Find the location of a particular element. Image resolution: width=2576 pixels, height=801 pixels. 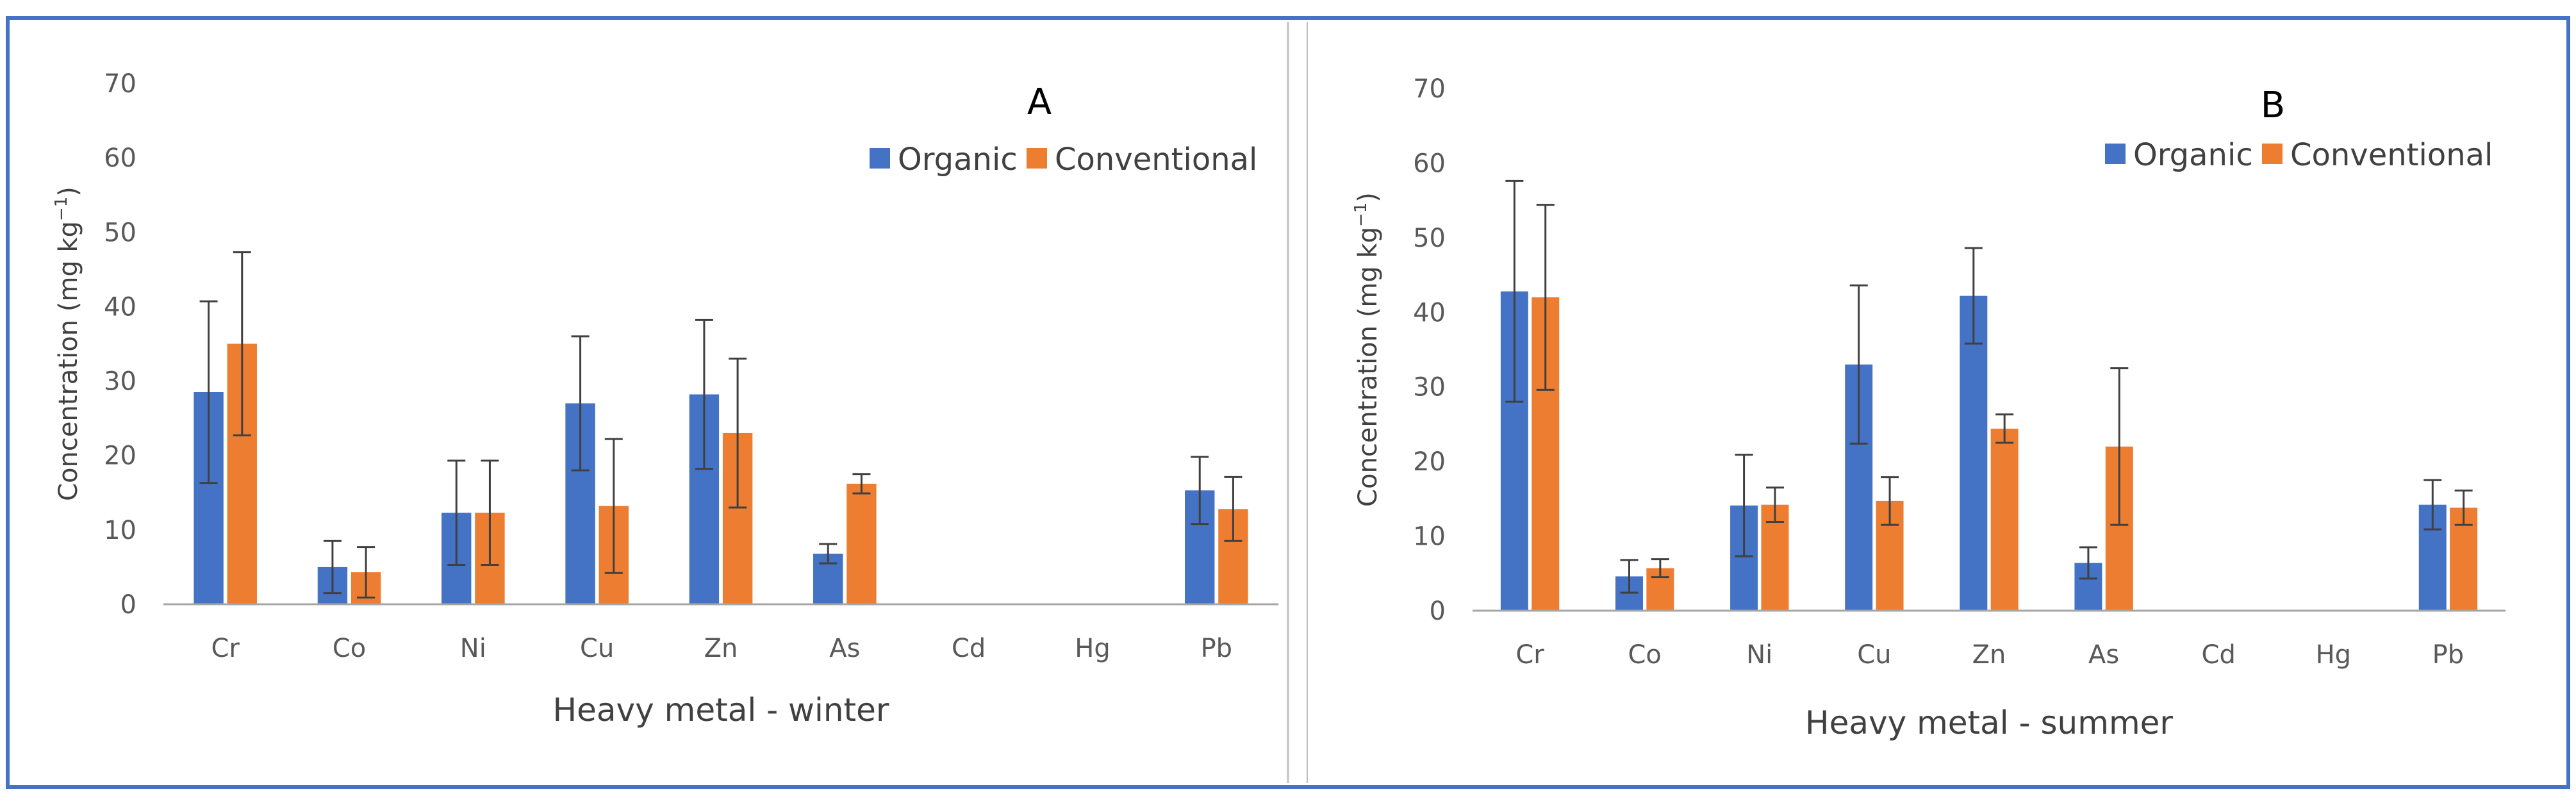

x-axis-title: Heavy metal - winter is located at coordinates (721, 710).